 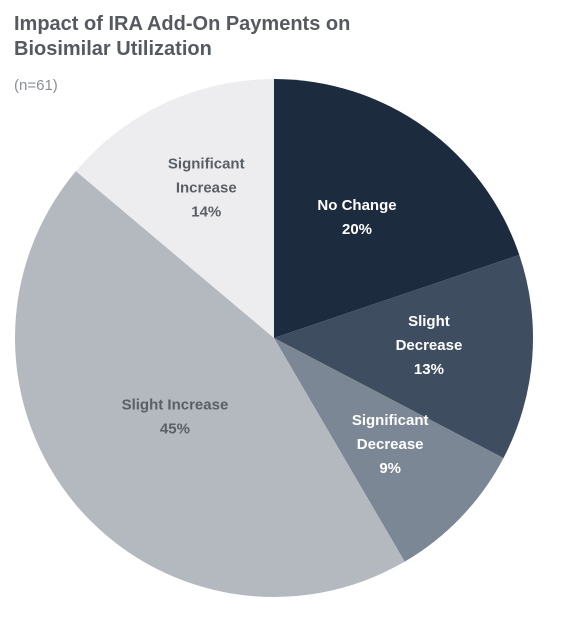 What do you see at coordinates (175, 404) in the screenshot?
I see `slice-label: Slight Increase` at bounding box center [175, 404].